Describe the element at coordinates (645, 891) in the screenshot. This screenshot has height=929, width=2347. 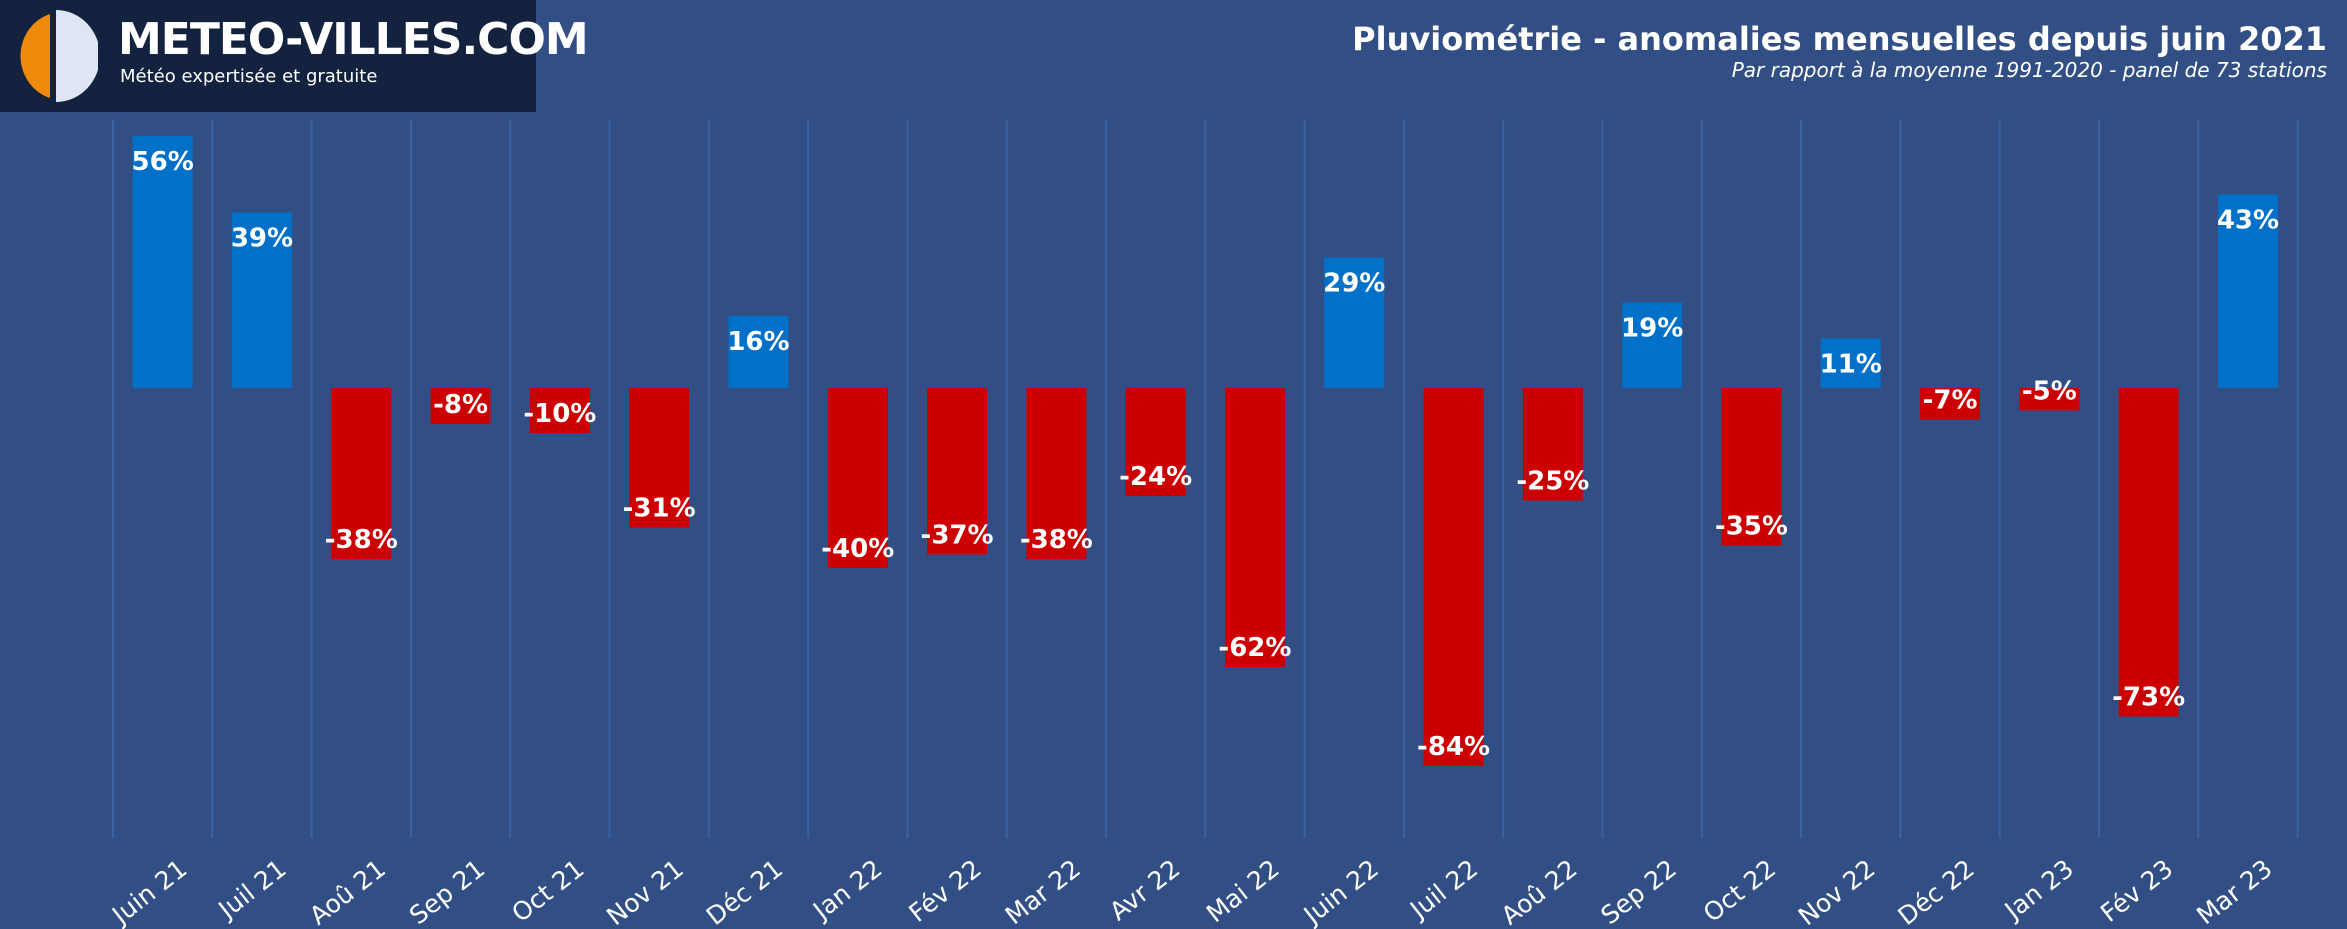
I see `x-tick-label: Nov 21` at that location.